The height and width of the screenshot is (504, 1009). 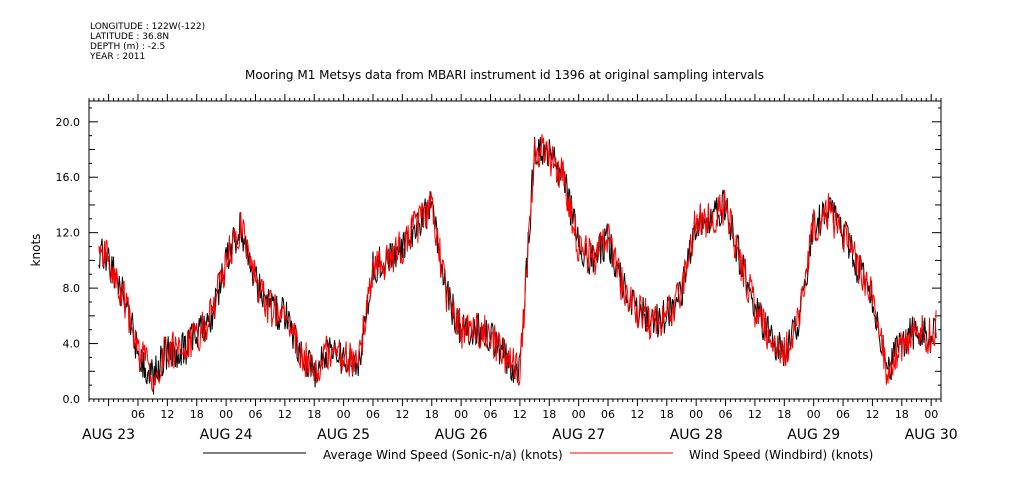 I want to click on x-day-label: AUG 27, so click(x=578, y=435).